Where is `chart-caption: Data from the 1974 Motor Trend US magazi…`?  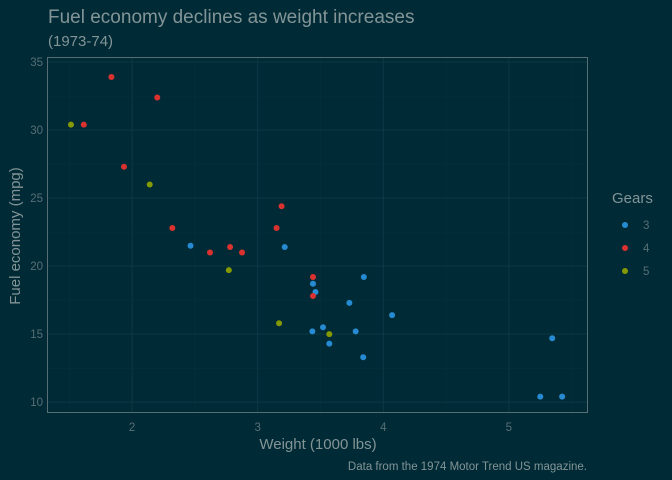
chart-caption: Data from the 1974 Motor Trend US magazi… is located at coordinates (467, 467).